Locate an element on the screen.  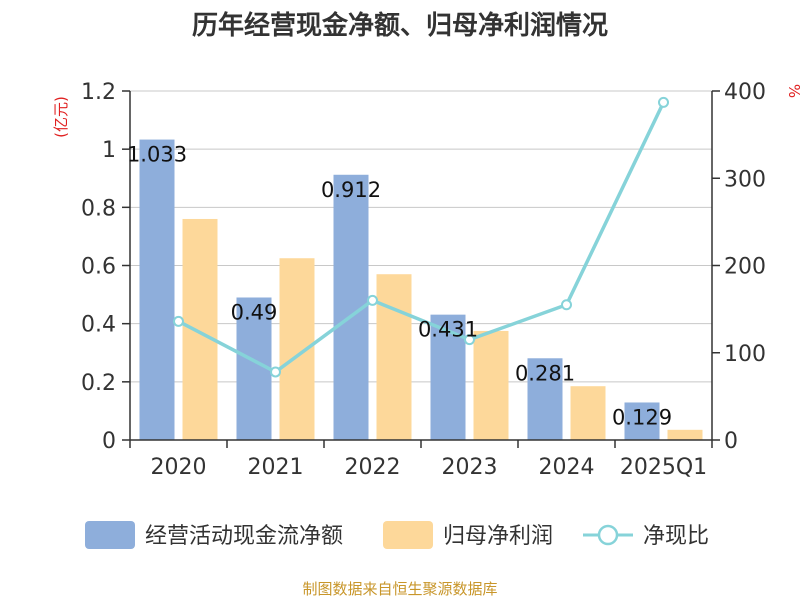
legend-swatch-cash-flow is located at coordinates (110, 535).